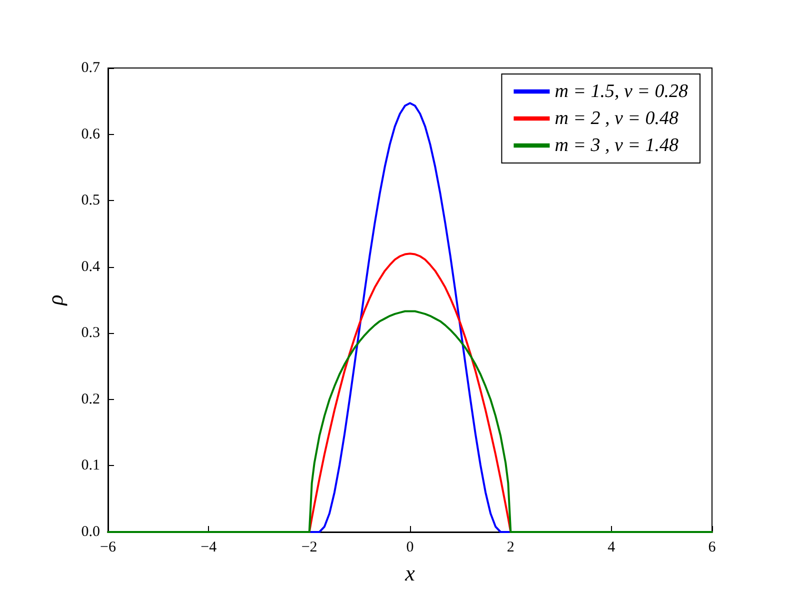 This screenshot has height=600, width=800. I want to click on legend-label: m = 1.5, ν = 0.28, so click(621, 91).